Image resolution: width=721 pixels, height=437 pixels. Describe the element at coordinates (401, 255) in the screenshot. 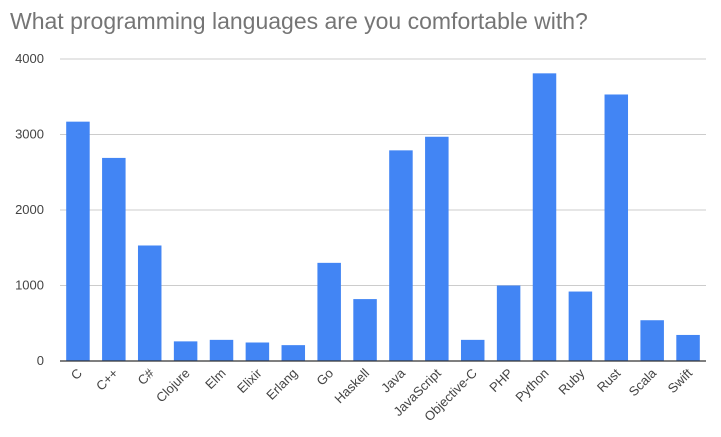

I see `bar-java` at that location.